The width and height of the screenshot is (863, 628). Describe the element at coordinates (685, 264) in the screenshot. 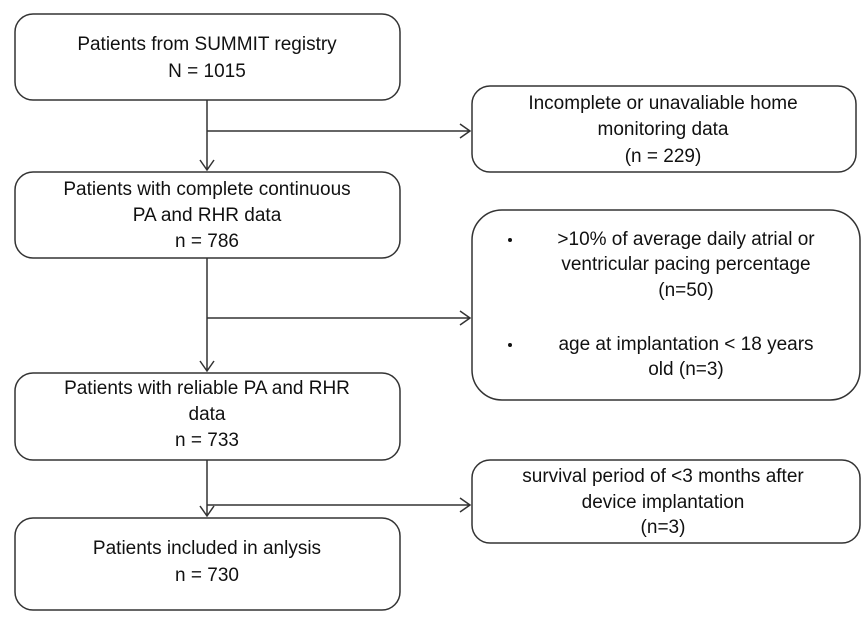

I see `exclusion-text: ventricular pacing percentage` at that location.